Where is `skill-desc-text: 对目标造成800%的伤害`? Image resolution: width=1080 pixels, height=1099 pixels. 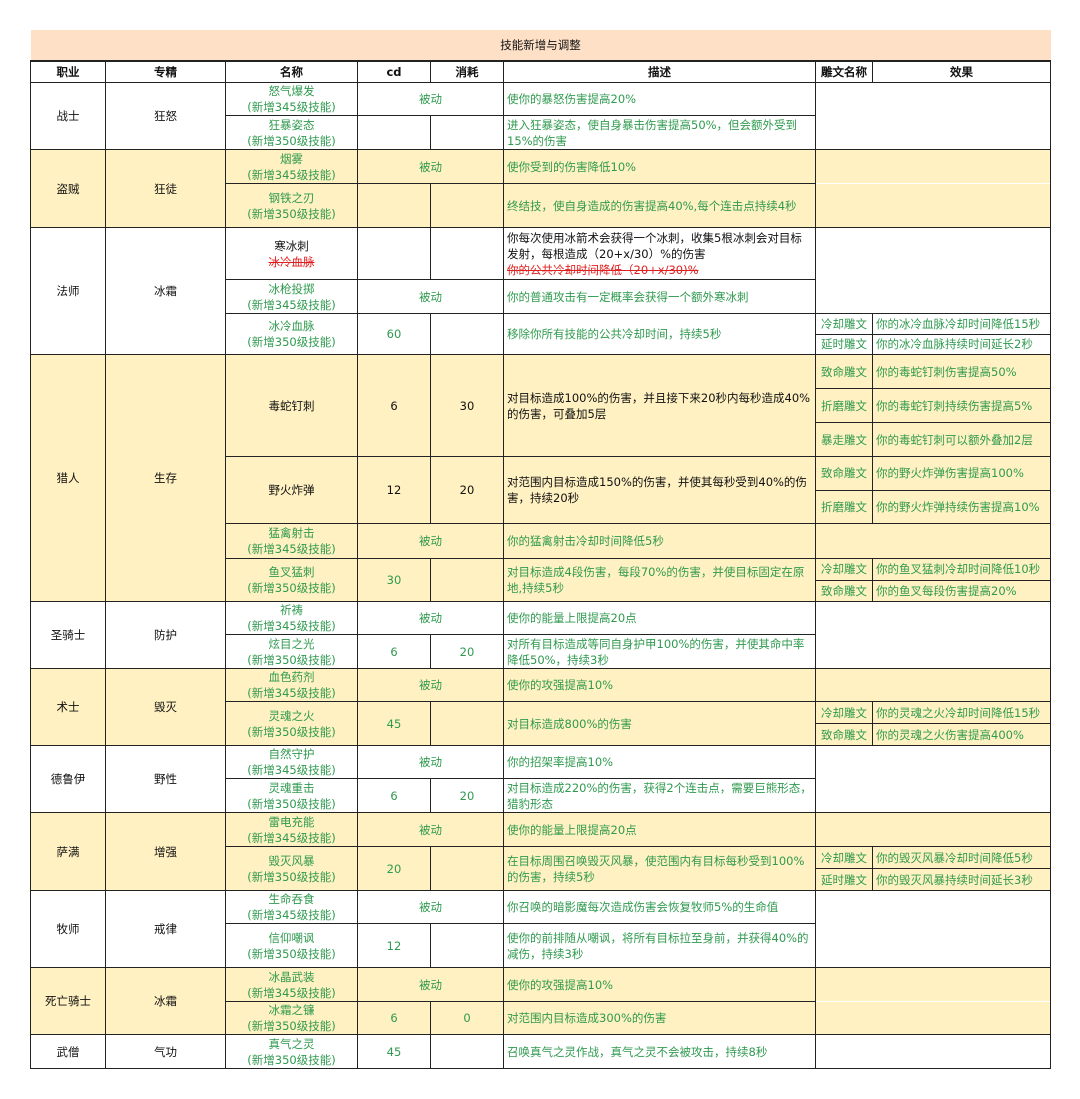 skill-desc-text: 对目标造成800%的伤害 is located at coordinates (569, 723).